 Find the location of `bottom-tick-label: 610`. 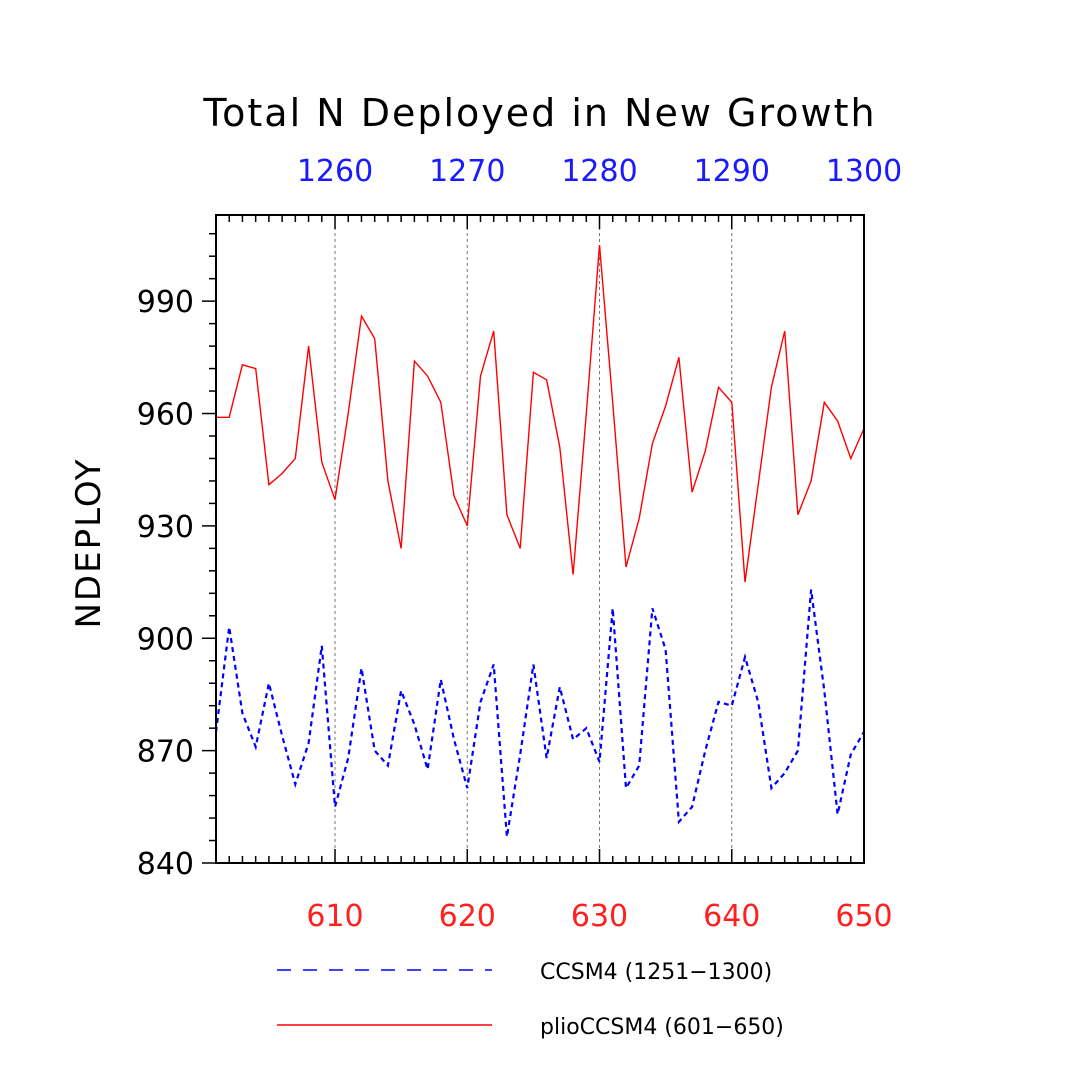

bottom-tick-label: 610 is located at coordinates (334, 916).